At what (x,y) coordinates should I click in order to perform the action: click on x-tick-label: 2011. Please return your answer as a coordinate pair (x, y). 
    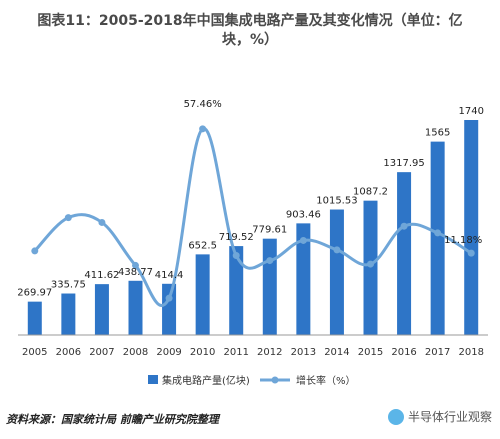
    Looking at the image, I should click on (235, 352).